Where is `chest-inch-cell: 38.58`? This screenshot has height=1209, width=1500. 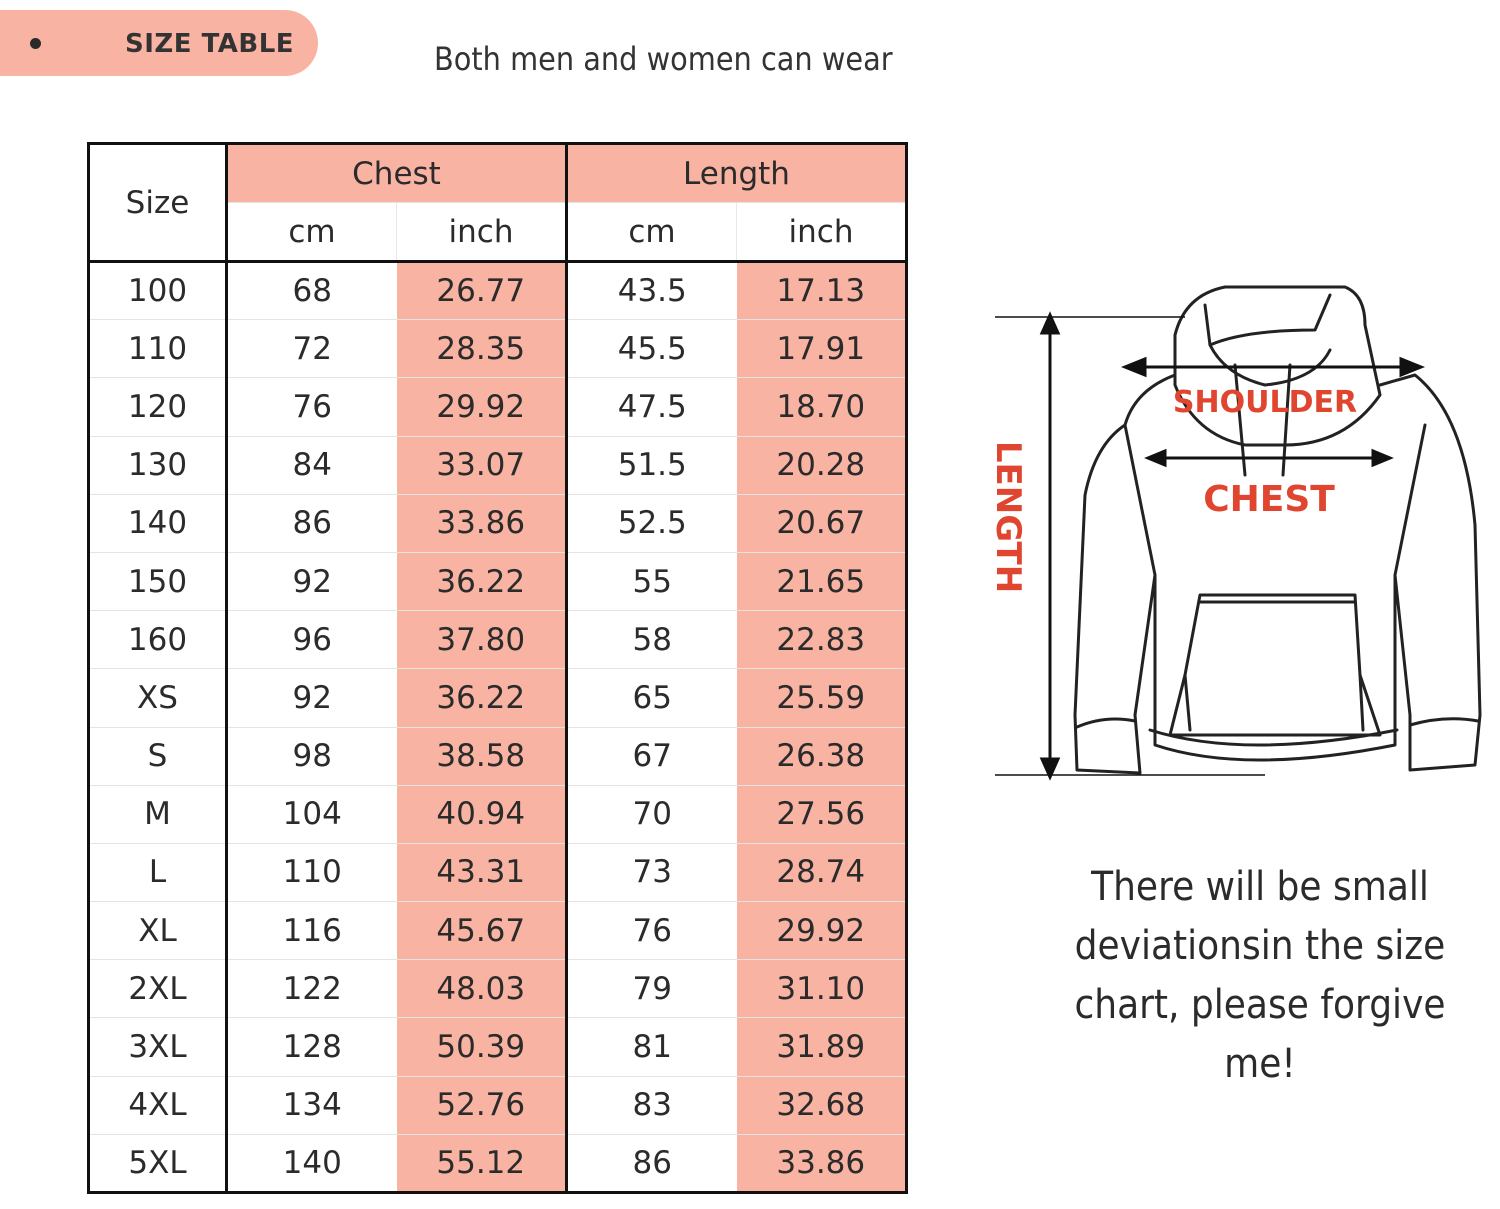
chest-inch-cell: 38.58 is located at coordinates (482, 756).